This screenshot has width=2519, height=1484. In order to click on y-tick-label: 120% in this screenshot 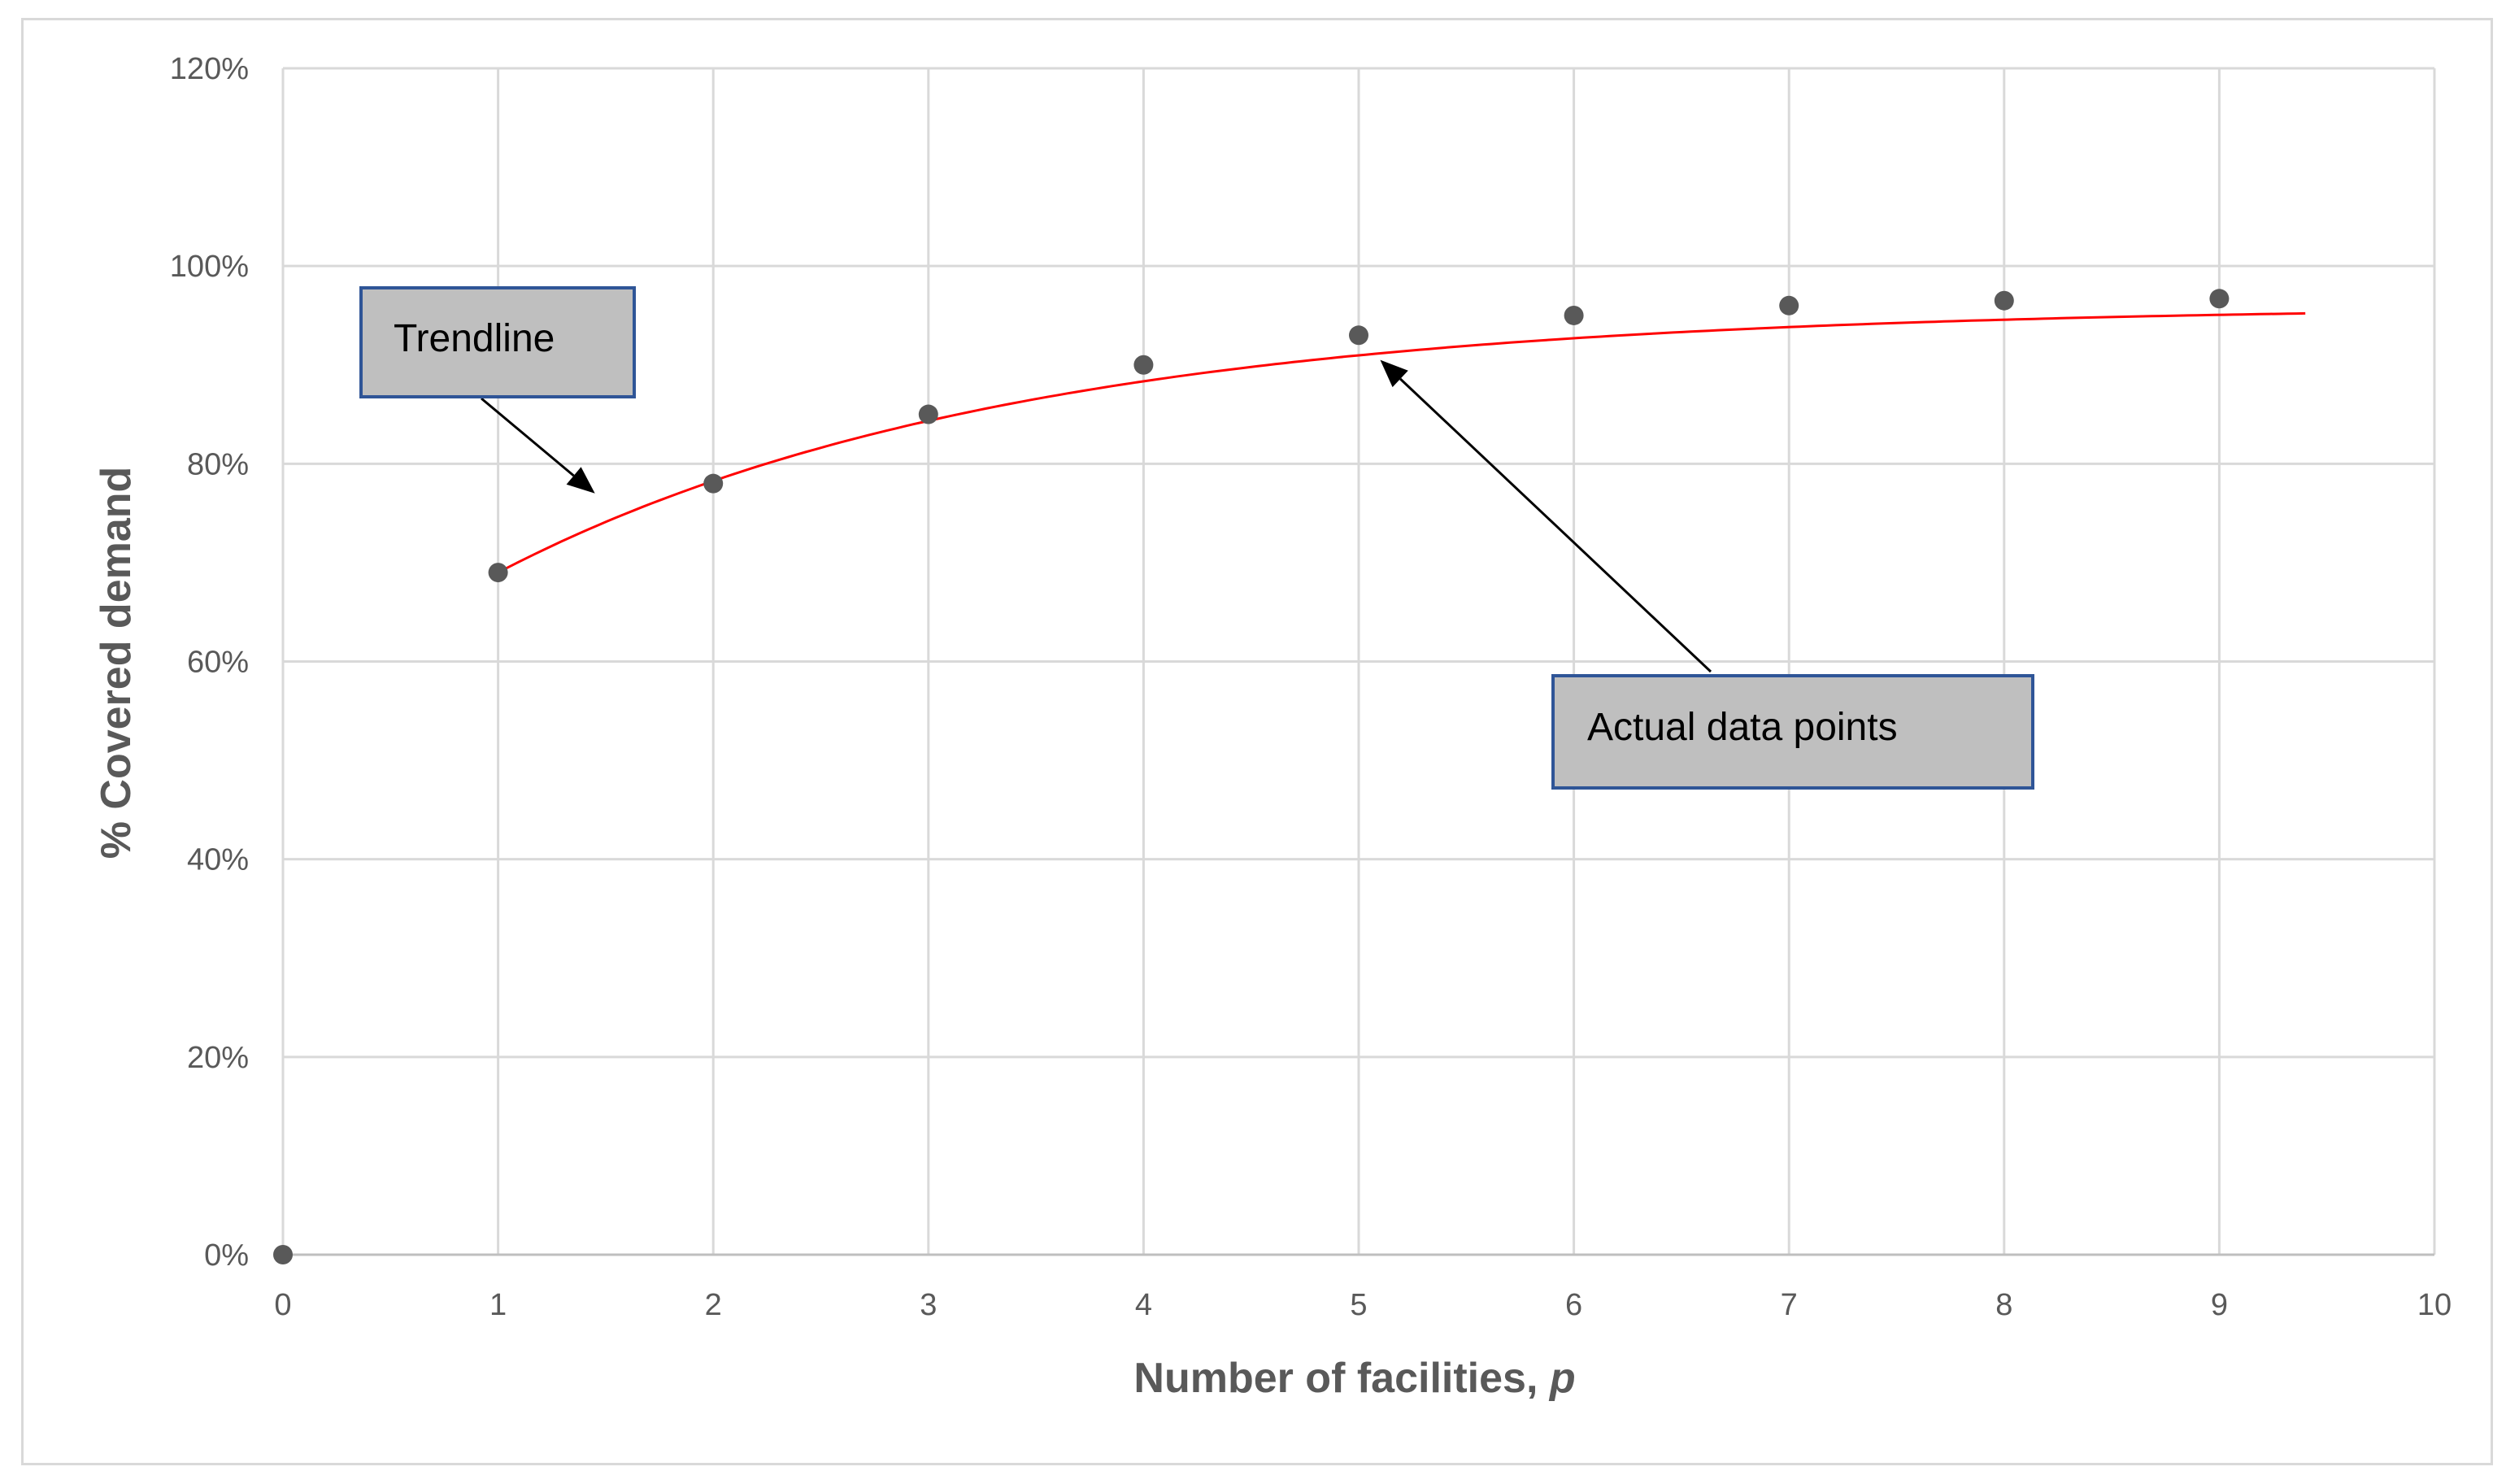, I will do `click(210, 69)`.